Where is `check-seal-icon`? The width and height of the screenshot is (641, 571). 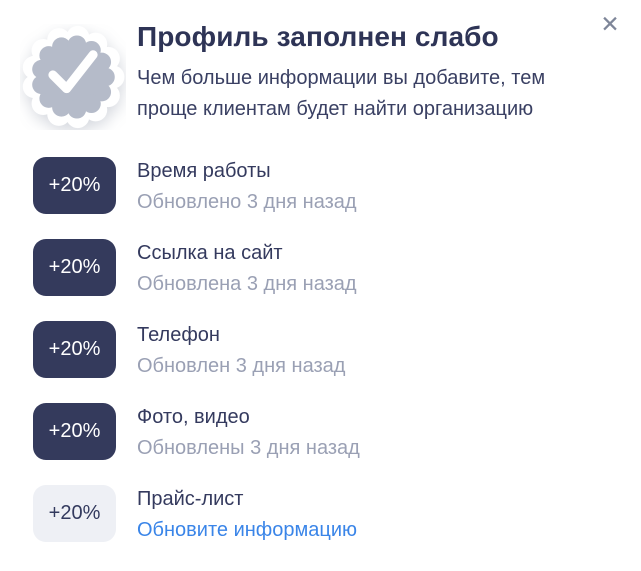
check-seal-icon is located at coordinates (73, 77).